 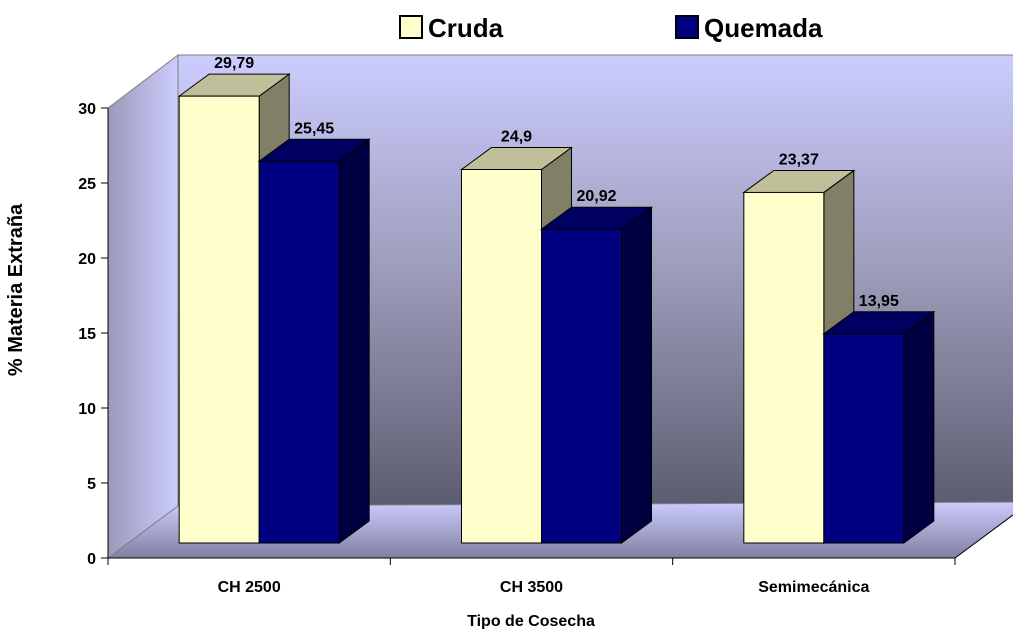 I want to click on y-tick-label: 30, so click(x=87, y=109).